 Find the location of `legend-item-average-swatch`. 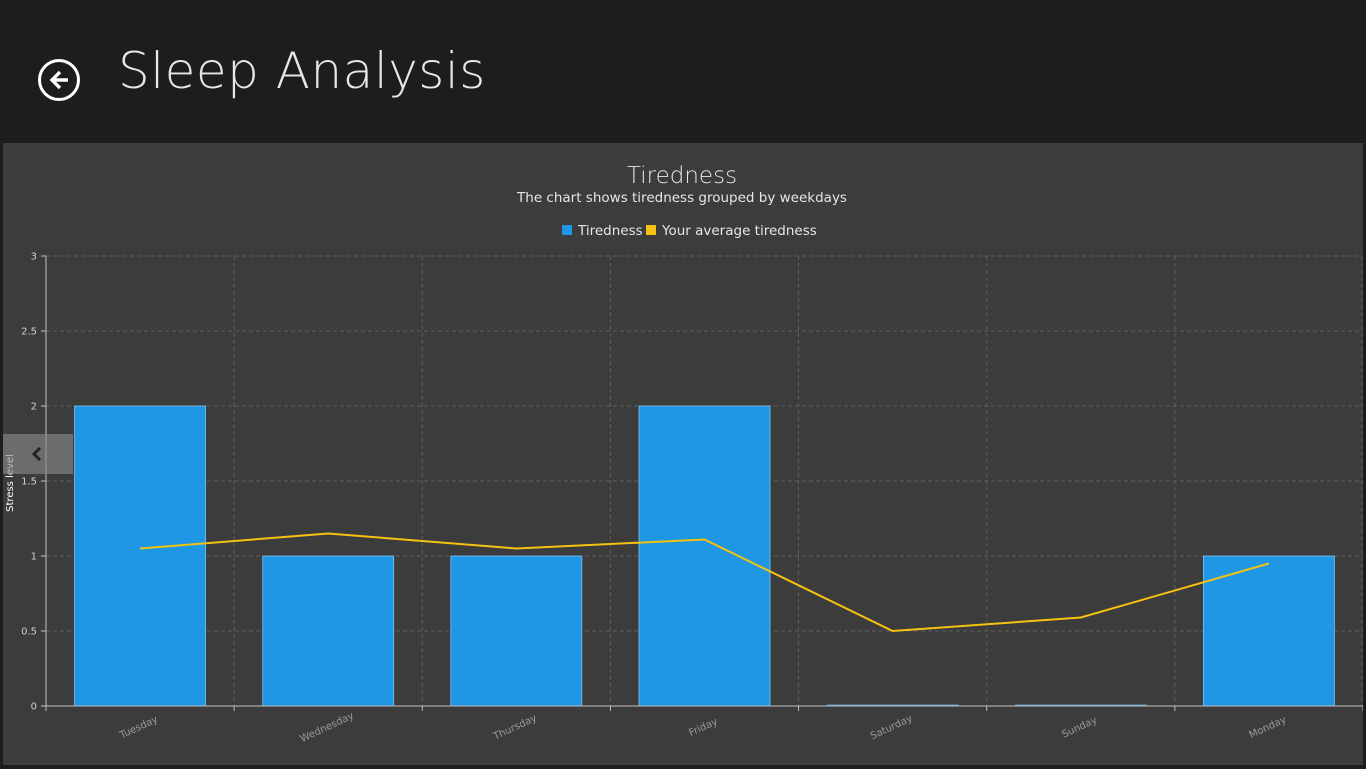

legend-item-average-swatch is located at coordinates (651, 230).